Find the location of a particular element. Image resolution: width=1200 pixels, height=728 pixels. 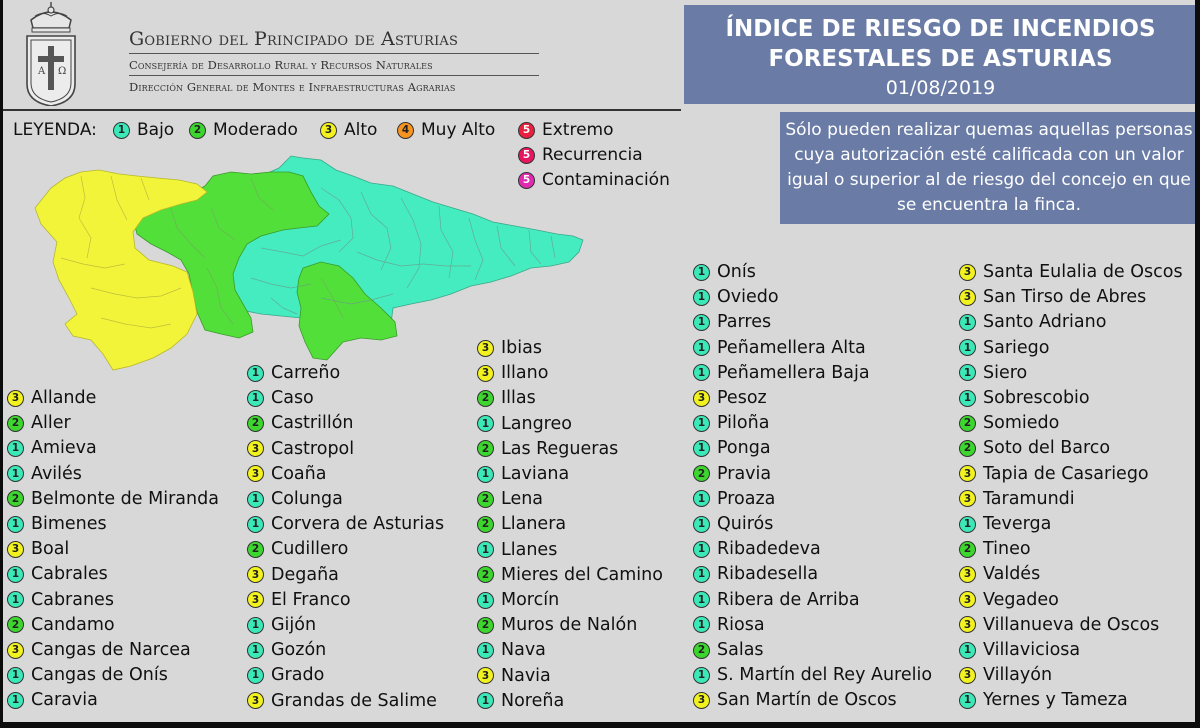

municipality-row: 3 Grandas de Salime is located at coordinates (342, 701).